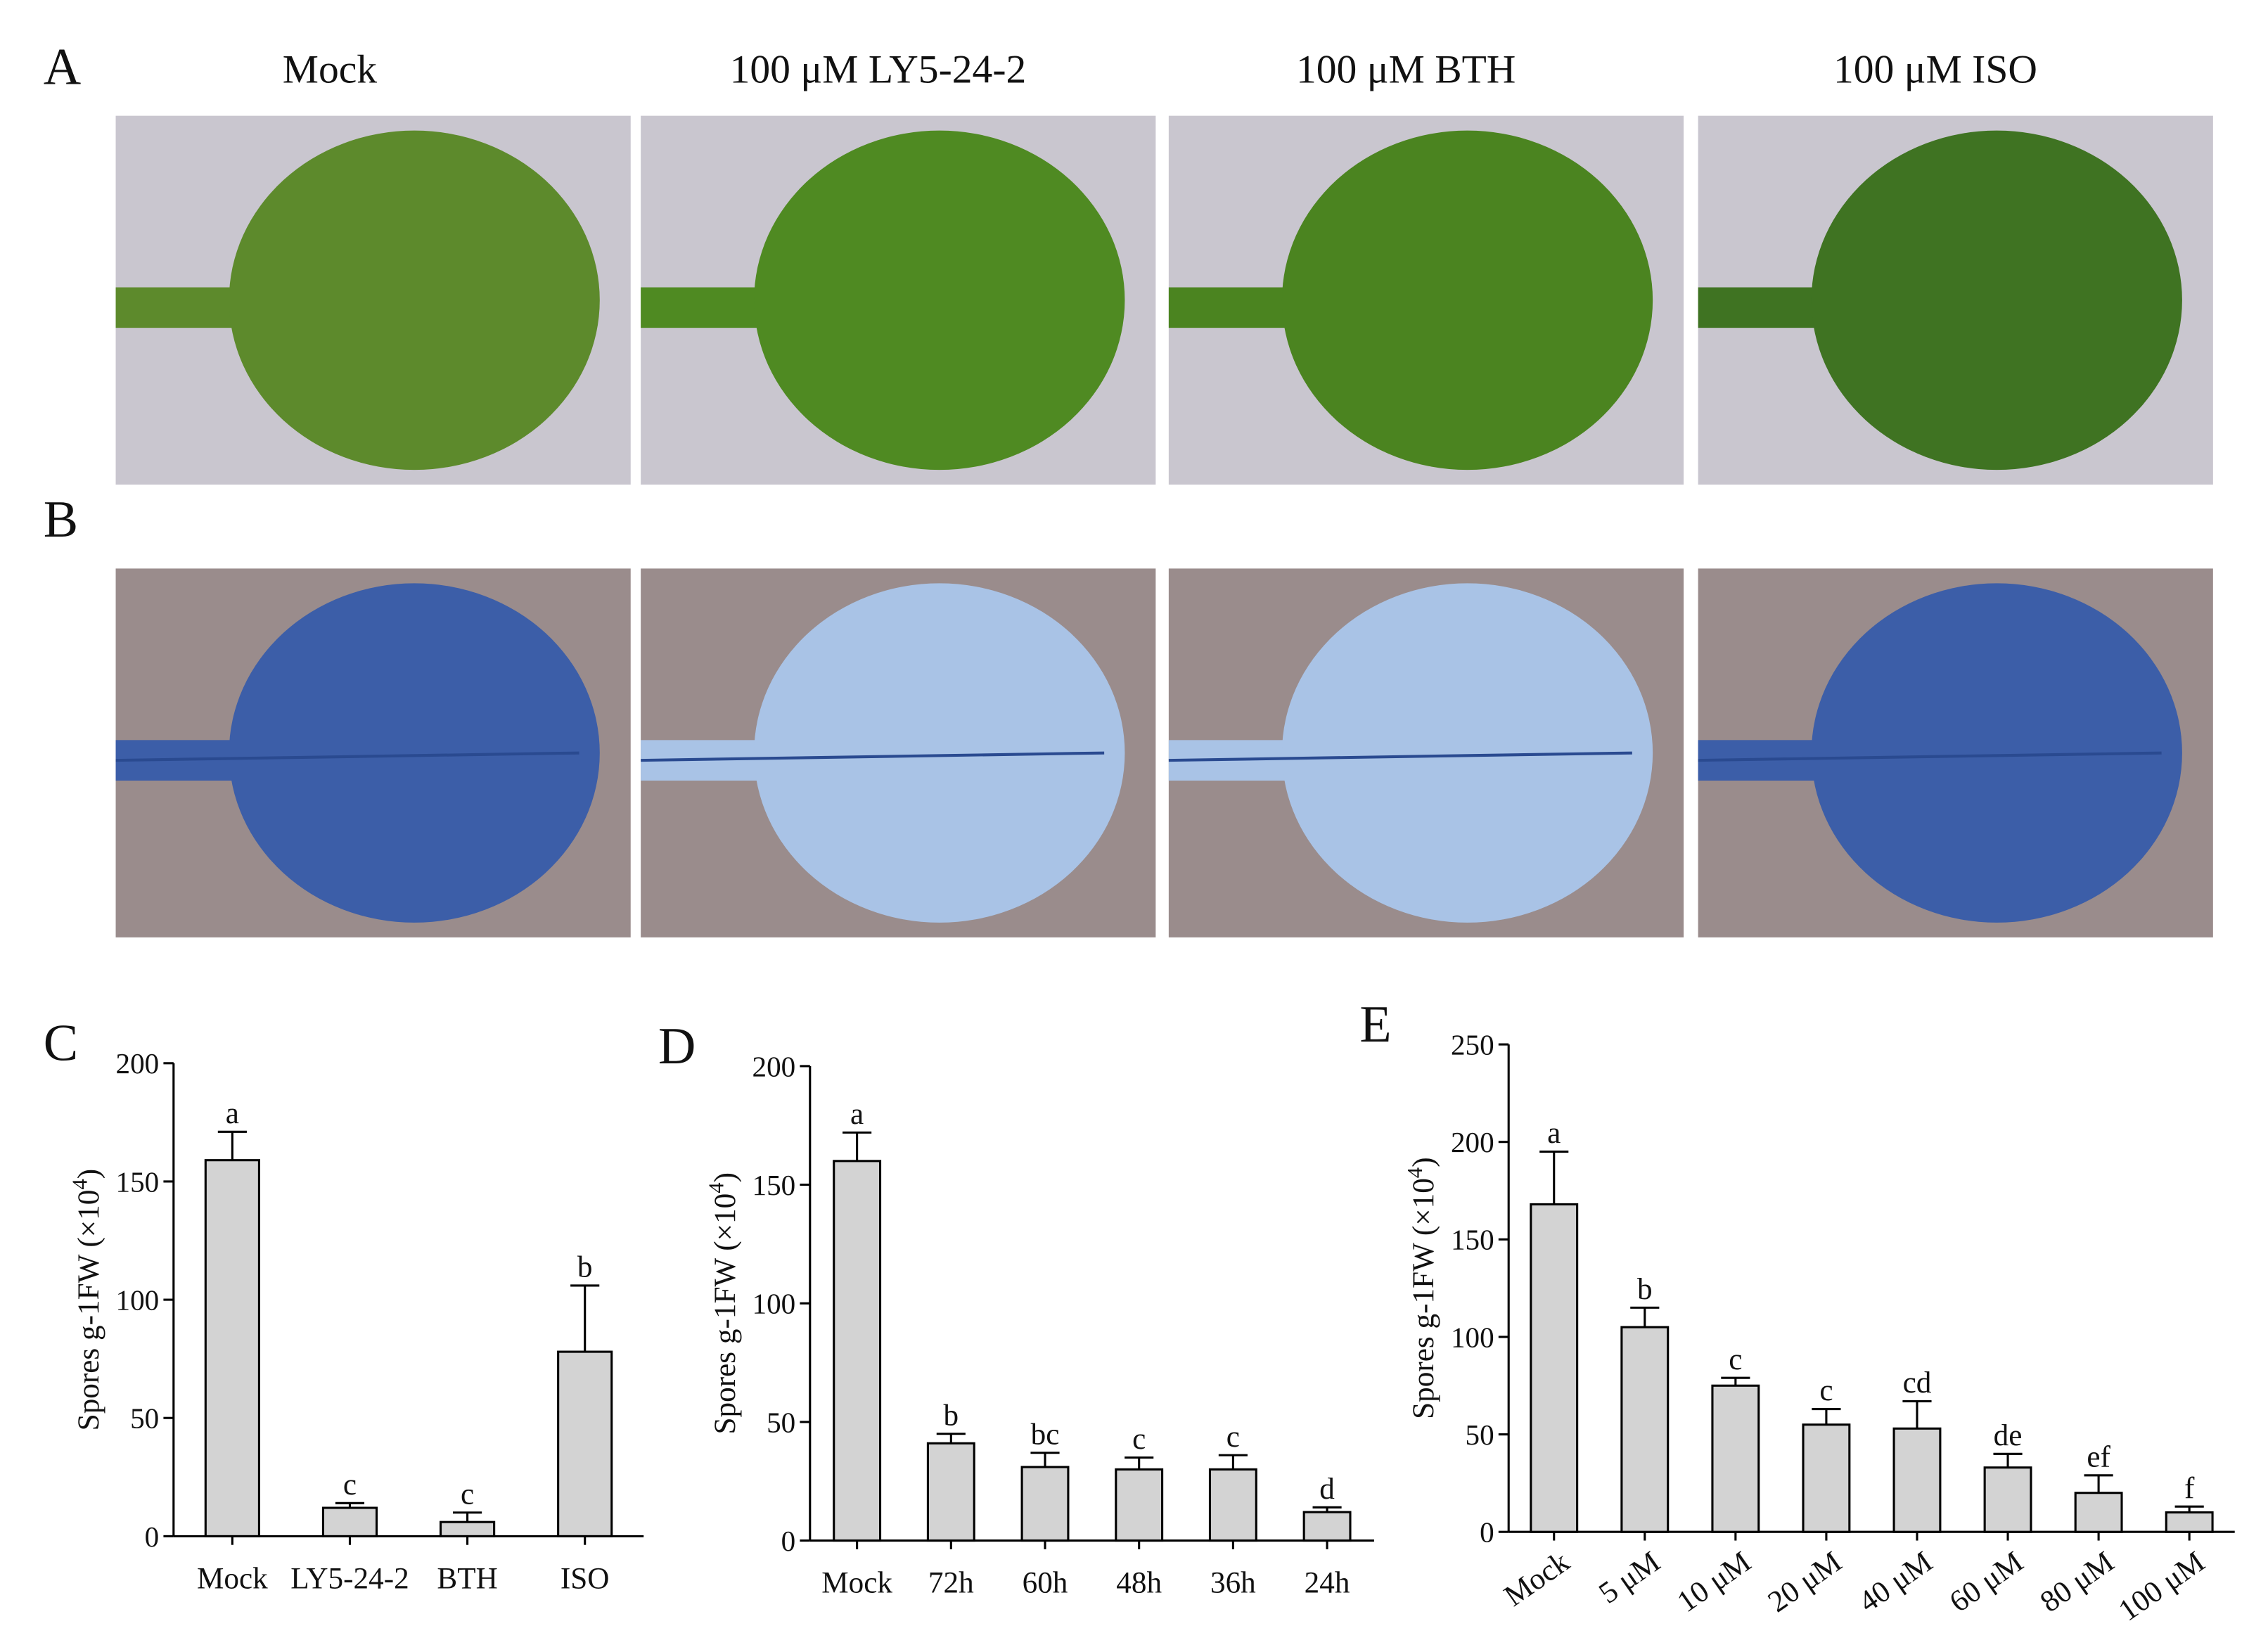 The image size is (2268, 1652). What do you see at coordinates (878, 69) in the screenshot?
I see `column-title: 100 μM LY5-24-2` at bounding box center [878, 69].